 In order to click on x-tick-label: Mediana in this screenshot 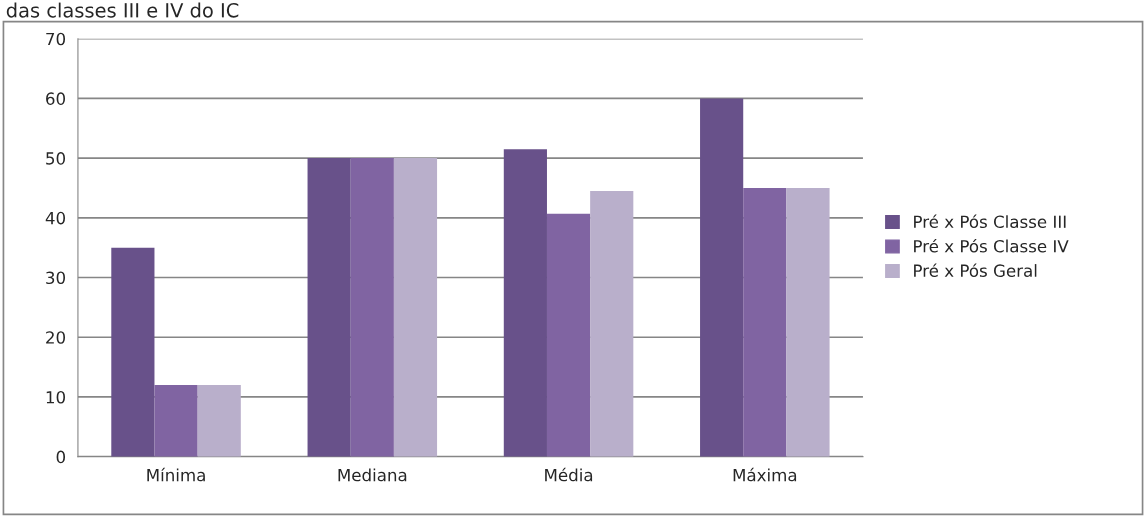, I will do `click(372, 475)`.